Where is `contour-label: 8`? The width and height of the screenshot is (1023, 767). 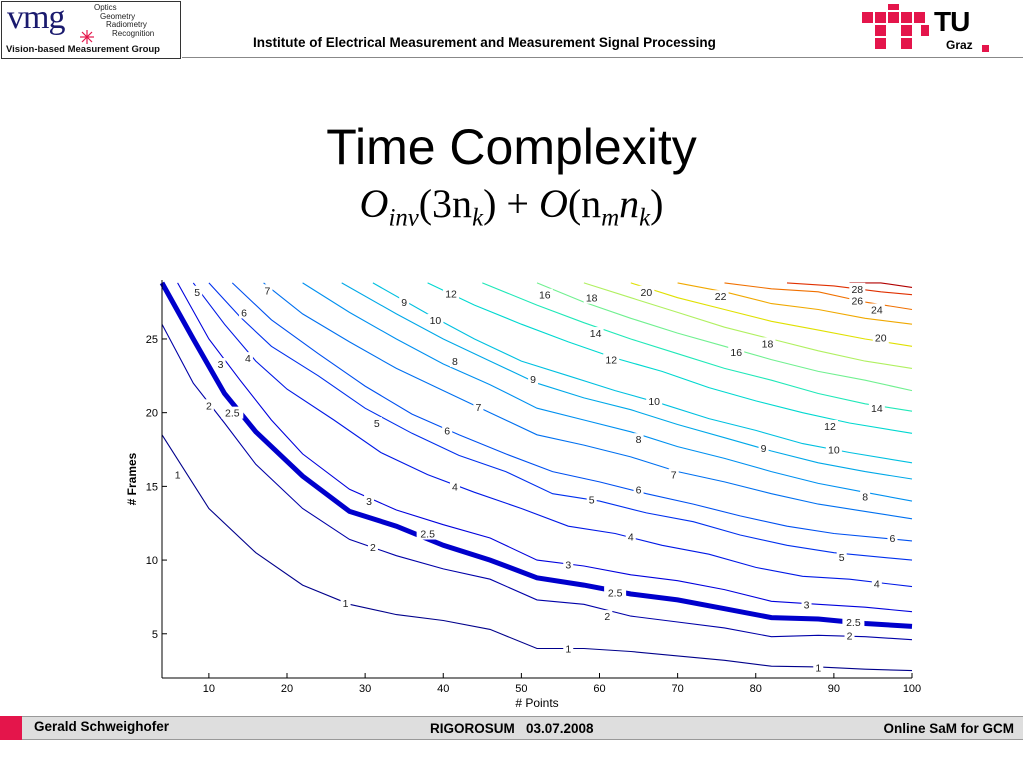 contour-label: 8 is located at coordinates (865, 498).